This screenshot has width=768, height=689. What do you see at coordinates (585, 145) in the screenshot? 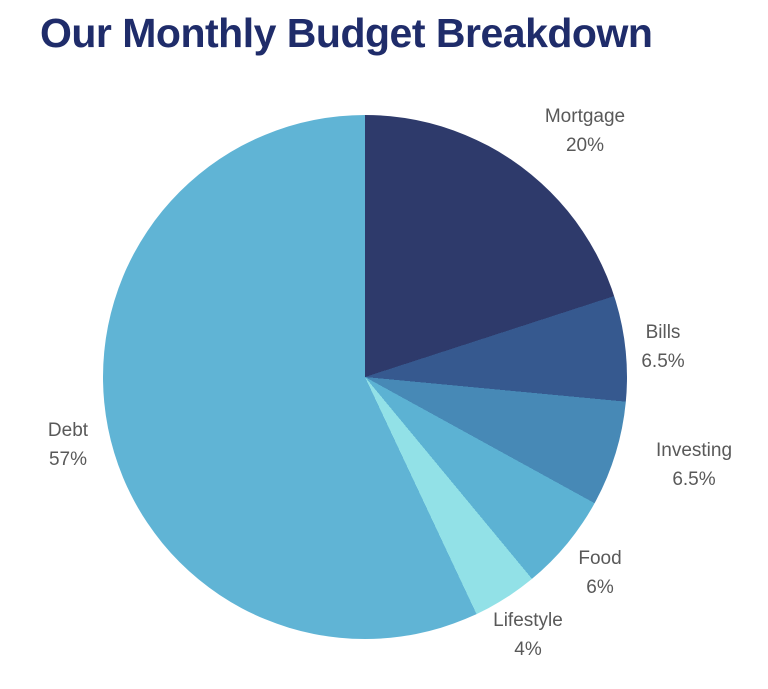
I see `slice-percent: 20%` at bounding box center [585, 145].